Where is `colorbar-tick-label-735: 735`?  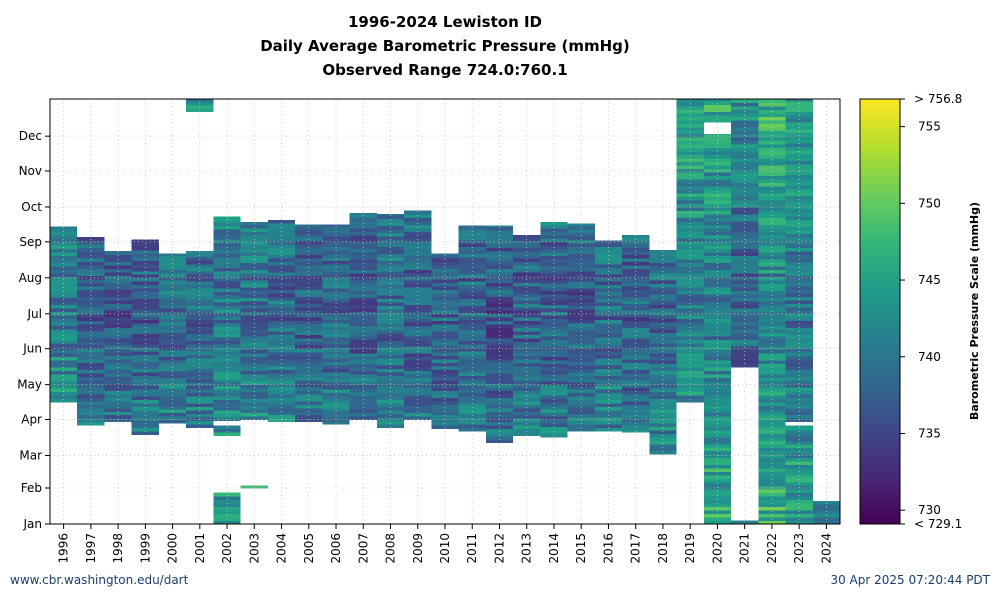
colorbar-tick-label-735: 735 is located at coordinates (929, 433).